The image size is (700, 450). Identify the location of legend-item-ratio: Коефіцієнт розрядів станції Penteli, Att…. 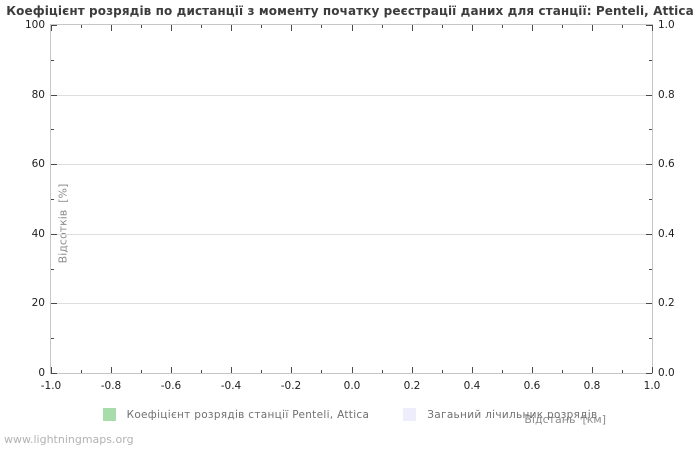
(236, 414).